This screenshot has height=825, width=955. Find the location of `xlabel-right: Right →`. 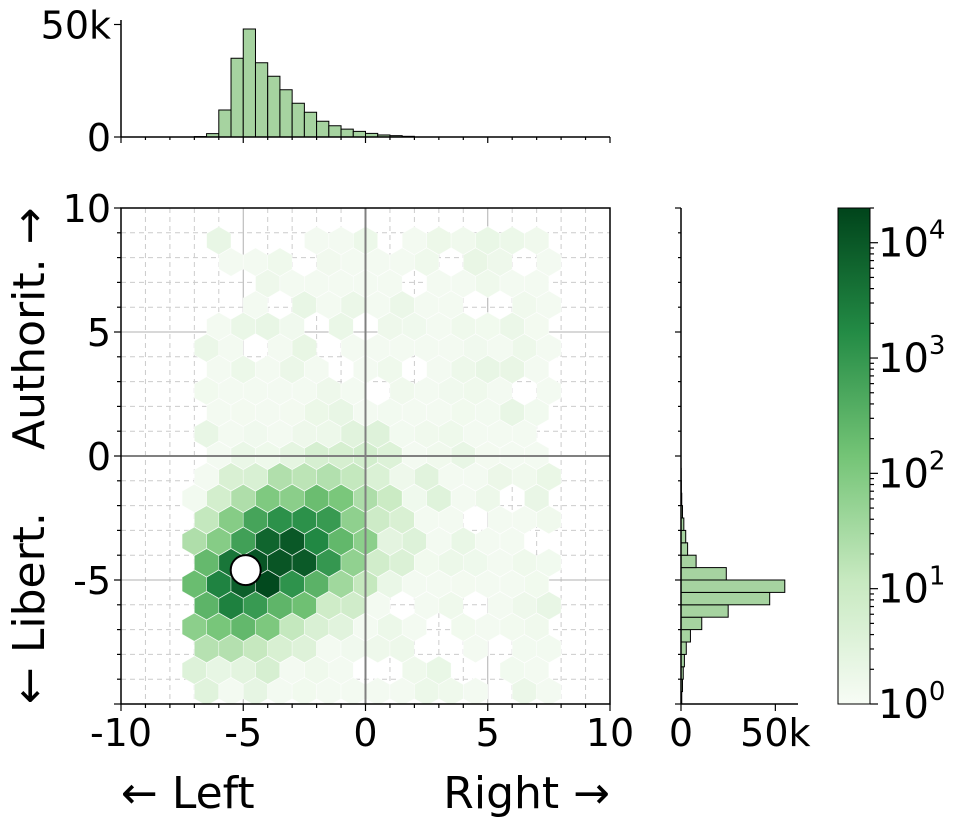

xlabel-right: Right → is located at coordinates (526, 793).